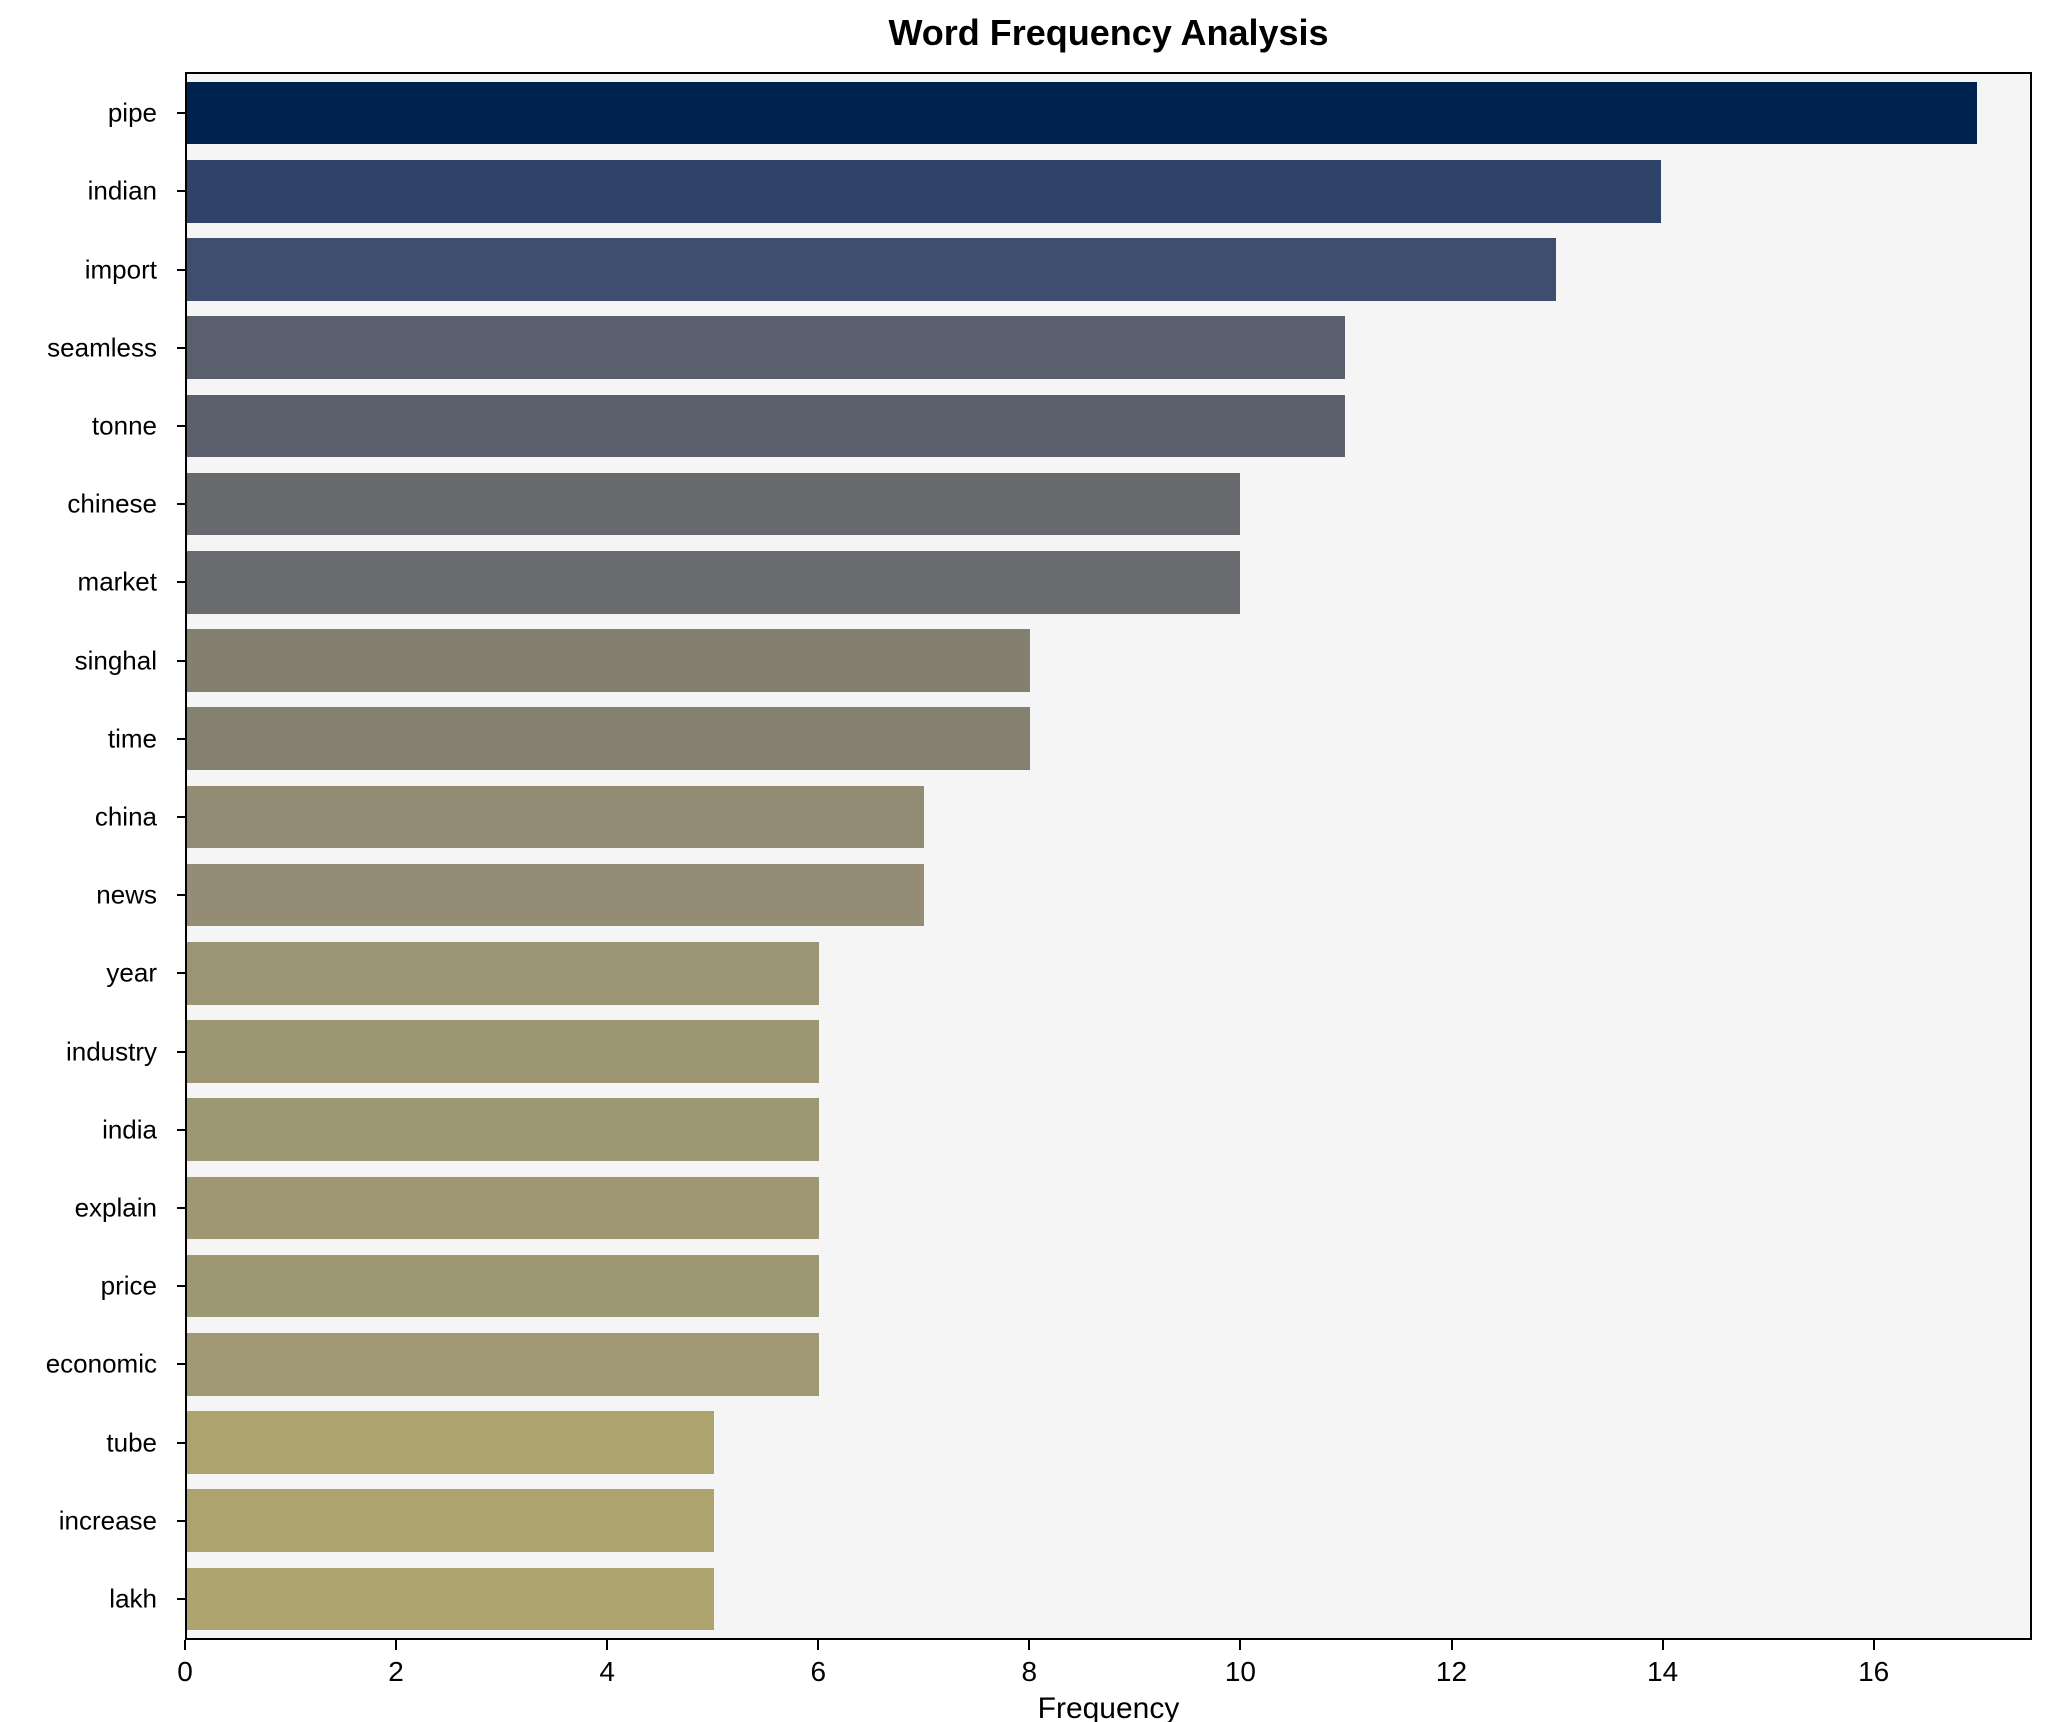 Image resolution: width=2062 pixels, height=1722 pixels. Describe the element at coordinates (1069, 1599) in the screenshot. I see `bar-row: lakh` at that location.